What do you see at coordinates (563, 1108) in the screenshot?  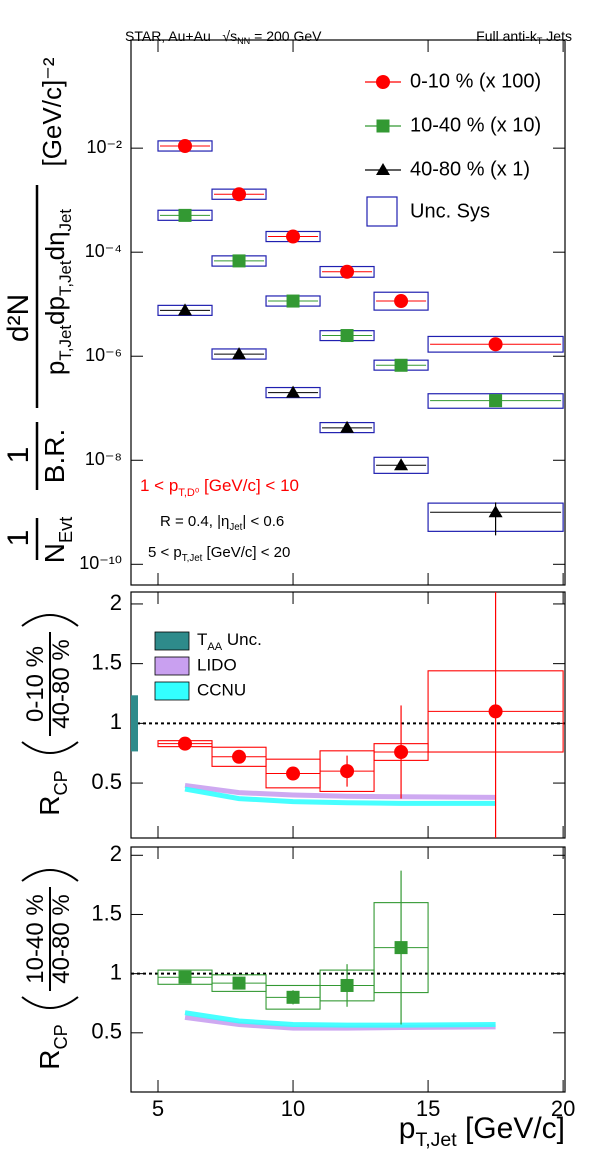 I see `x-tick-label: 20` at bounding box center [563, 1108].